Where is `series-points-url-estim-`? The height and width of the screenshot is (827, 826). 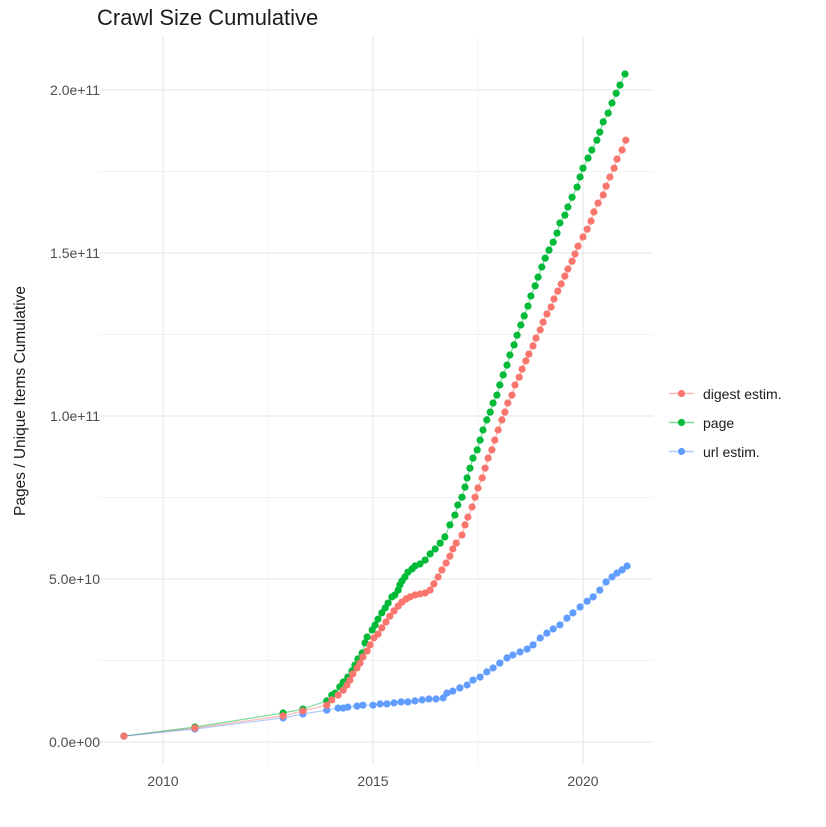 series-points-url-estim- is located at coordinates (375, 651).